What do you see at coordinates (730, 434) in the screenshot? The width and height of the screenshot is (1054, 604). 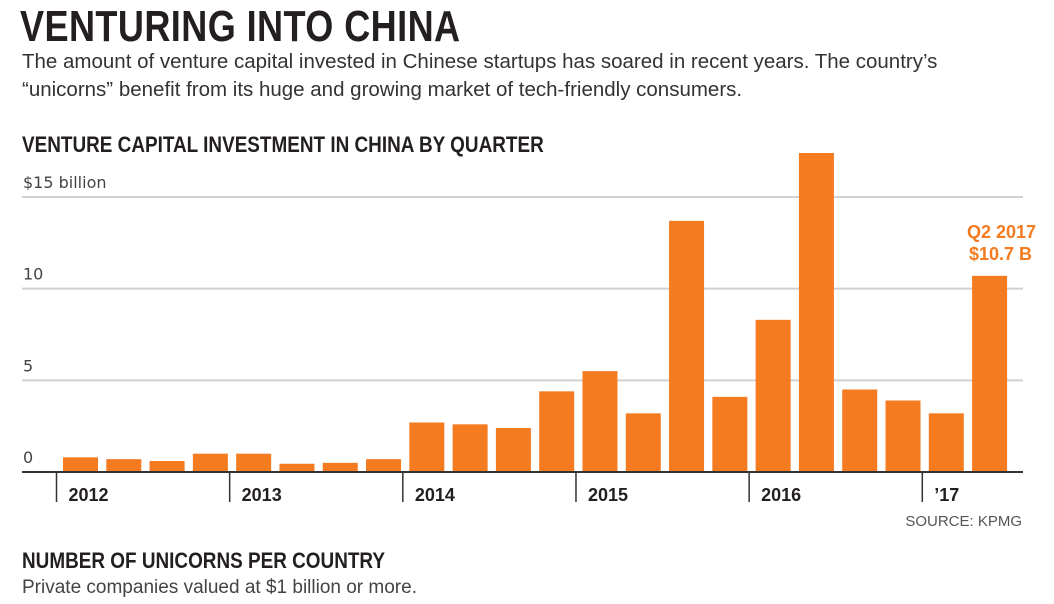 I see `bar-q4-2015` at bounding box center [730, 434].